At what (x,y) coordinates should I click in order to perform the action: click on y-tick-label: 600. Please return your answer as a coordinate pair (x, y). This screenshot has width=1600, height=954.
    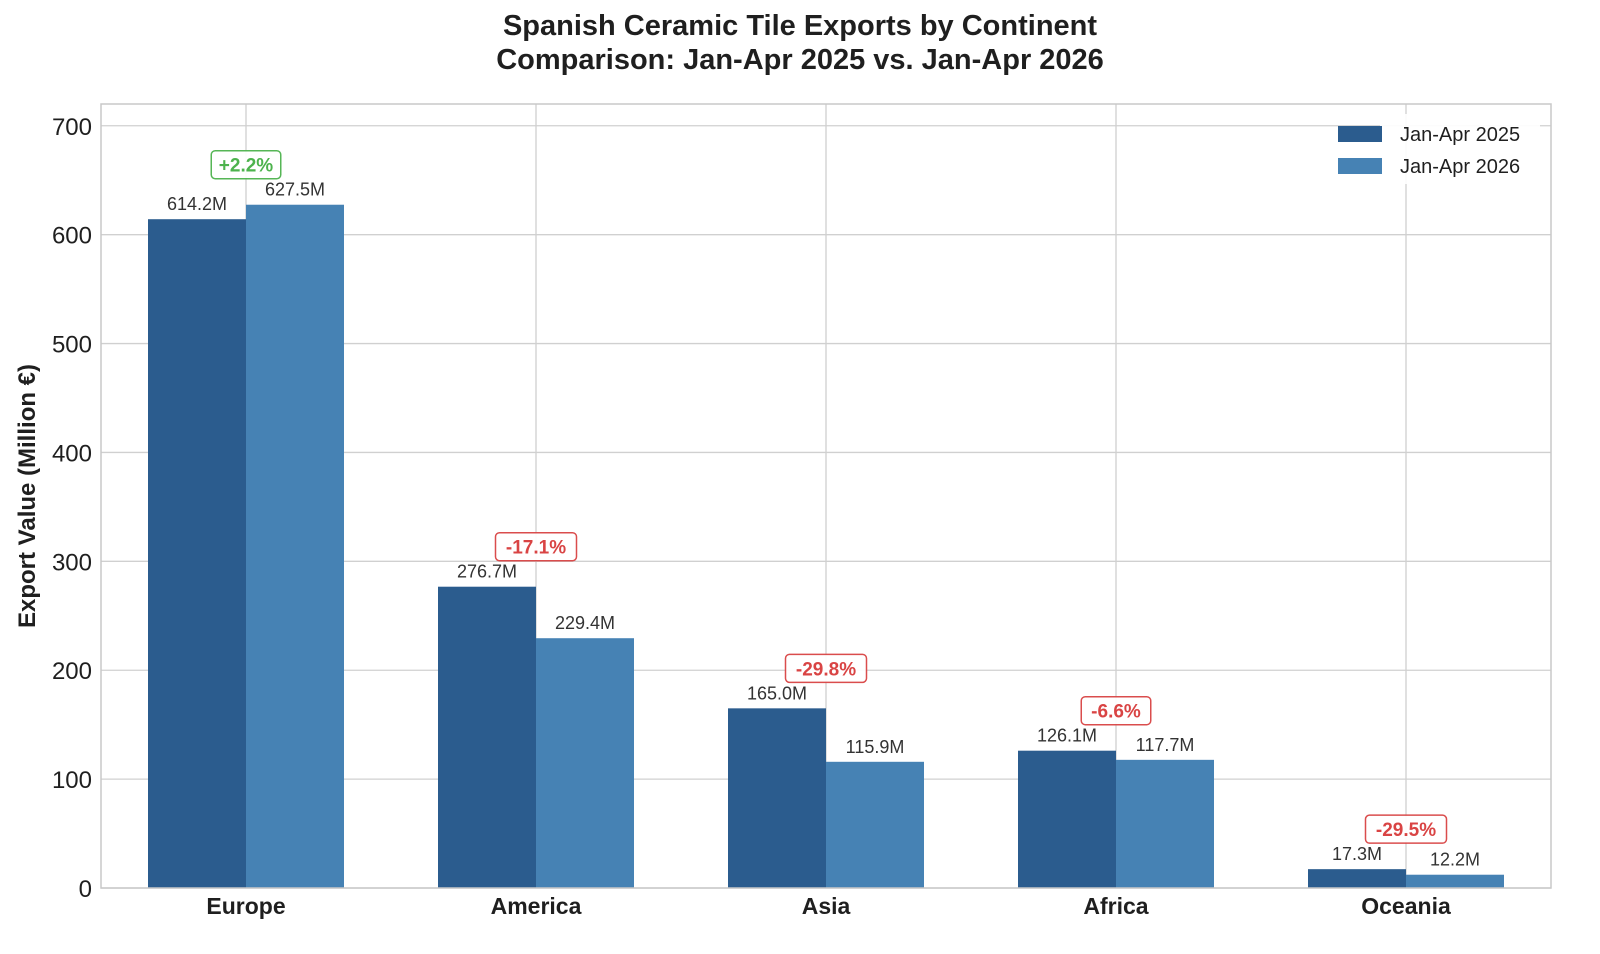
    Looking at the image, I should click on (72, 236).